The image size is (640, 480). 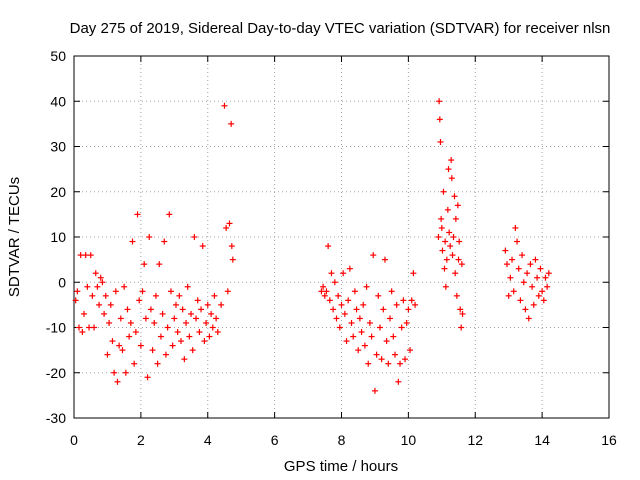 I want to click on y-tick-label: 20, so click(x=58, y=192).